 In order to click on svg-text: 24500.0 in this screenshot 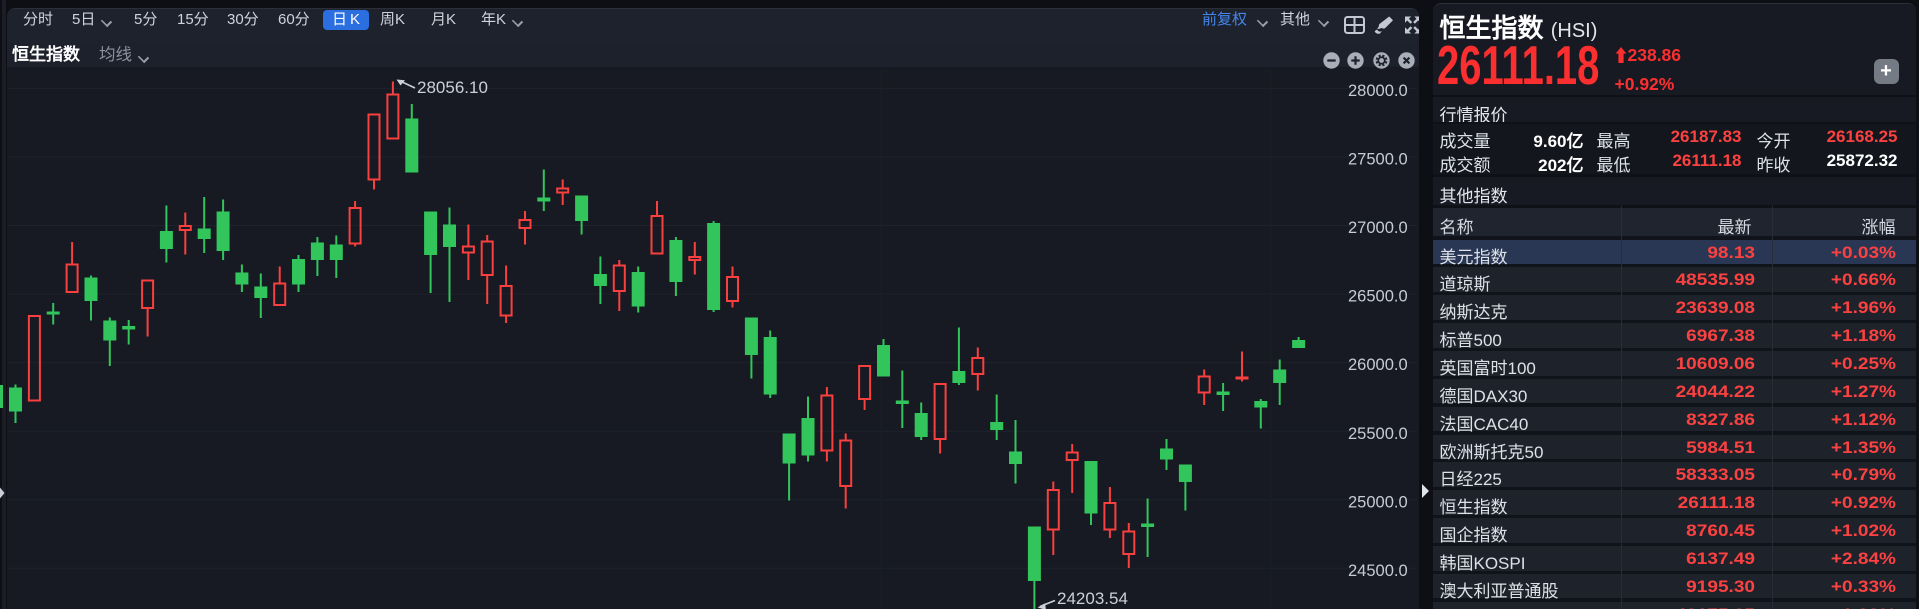, I will do `click(1378, 571)`.